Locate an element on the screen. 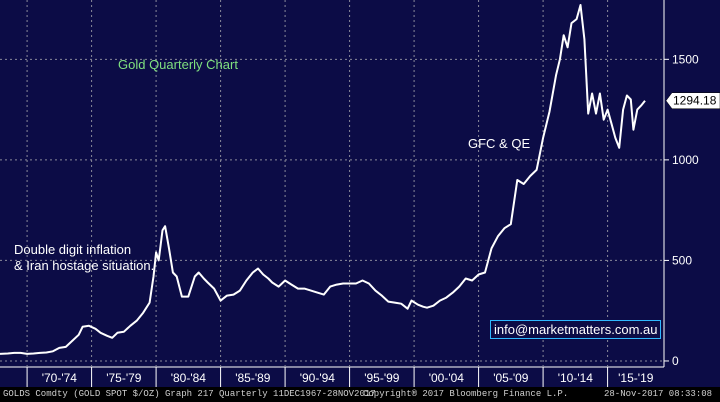 Image resolution: width=720 pixels, height=402 pixels. x-tick-label: '90-'94 is located at coordinates (318, 378).